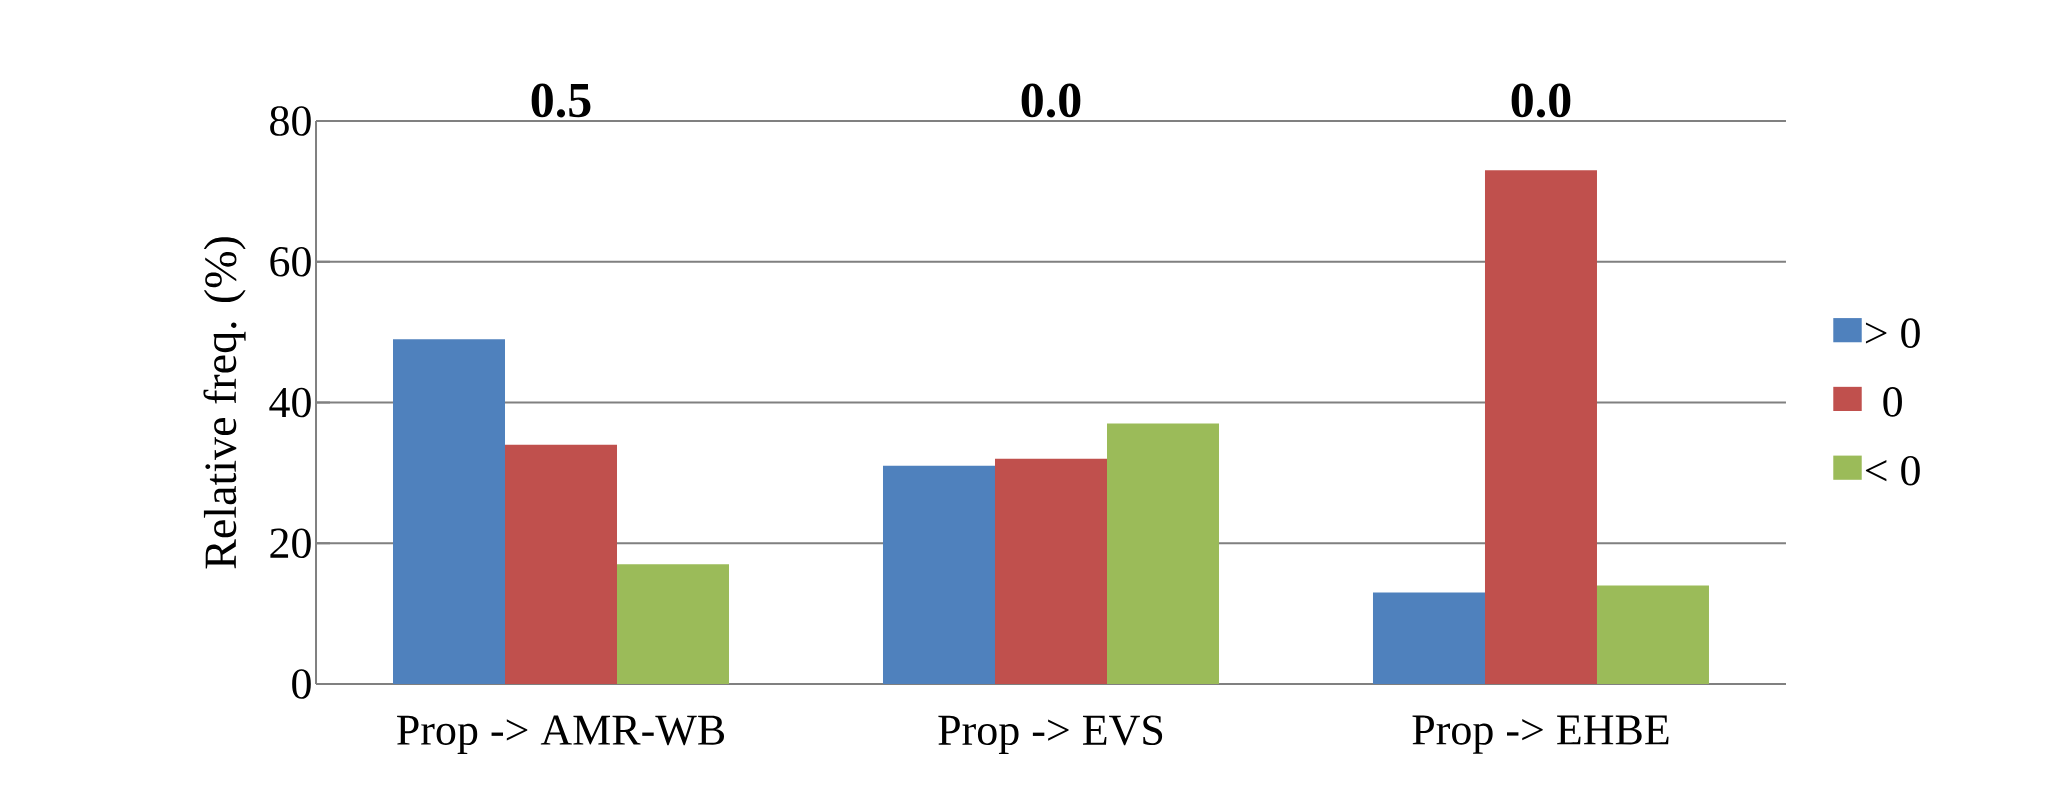 Image resolution: width=2067 pixels, height=791 pixels. Describe the element at coordinates (561, 734) in the screenshot. I see `x-tick-label: Prop -> AMR-WB` at that location.